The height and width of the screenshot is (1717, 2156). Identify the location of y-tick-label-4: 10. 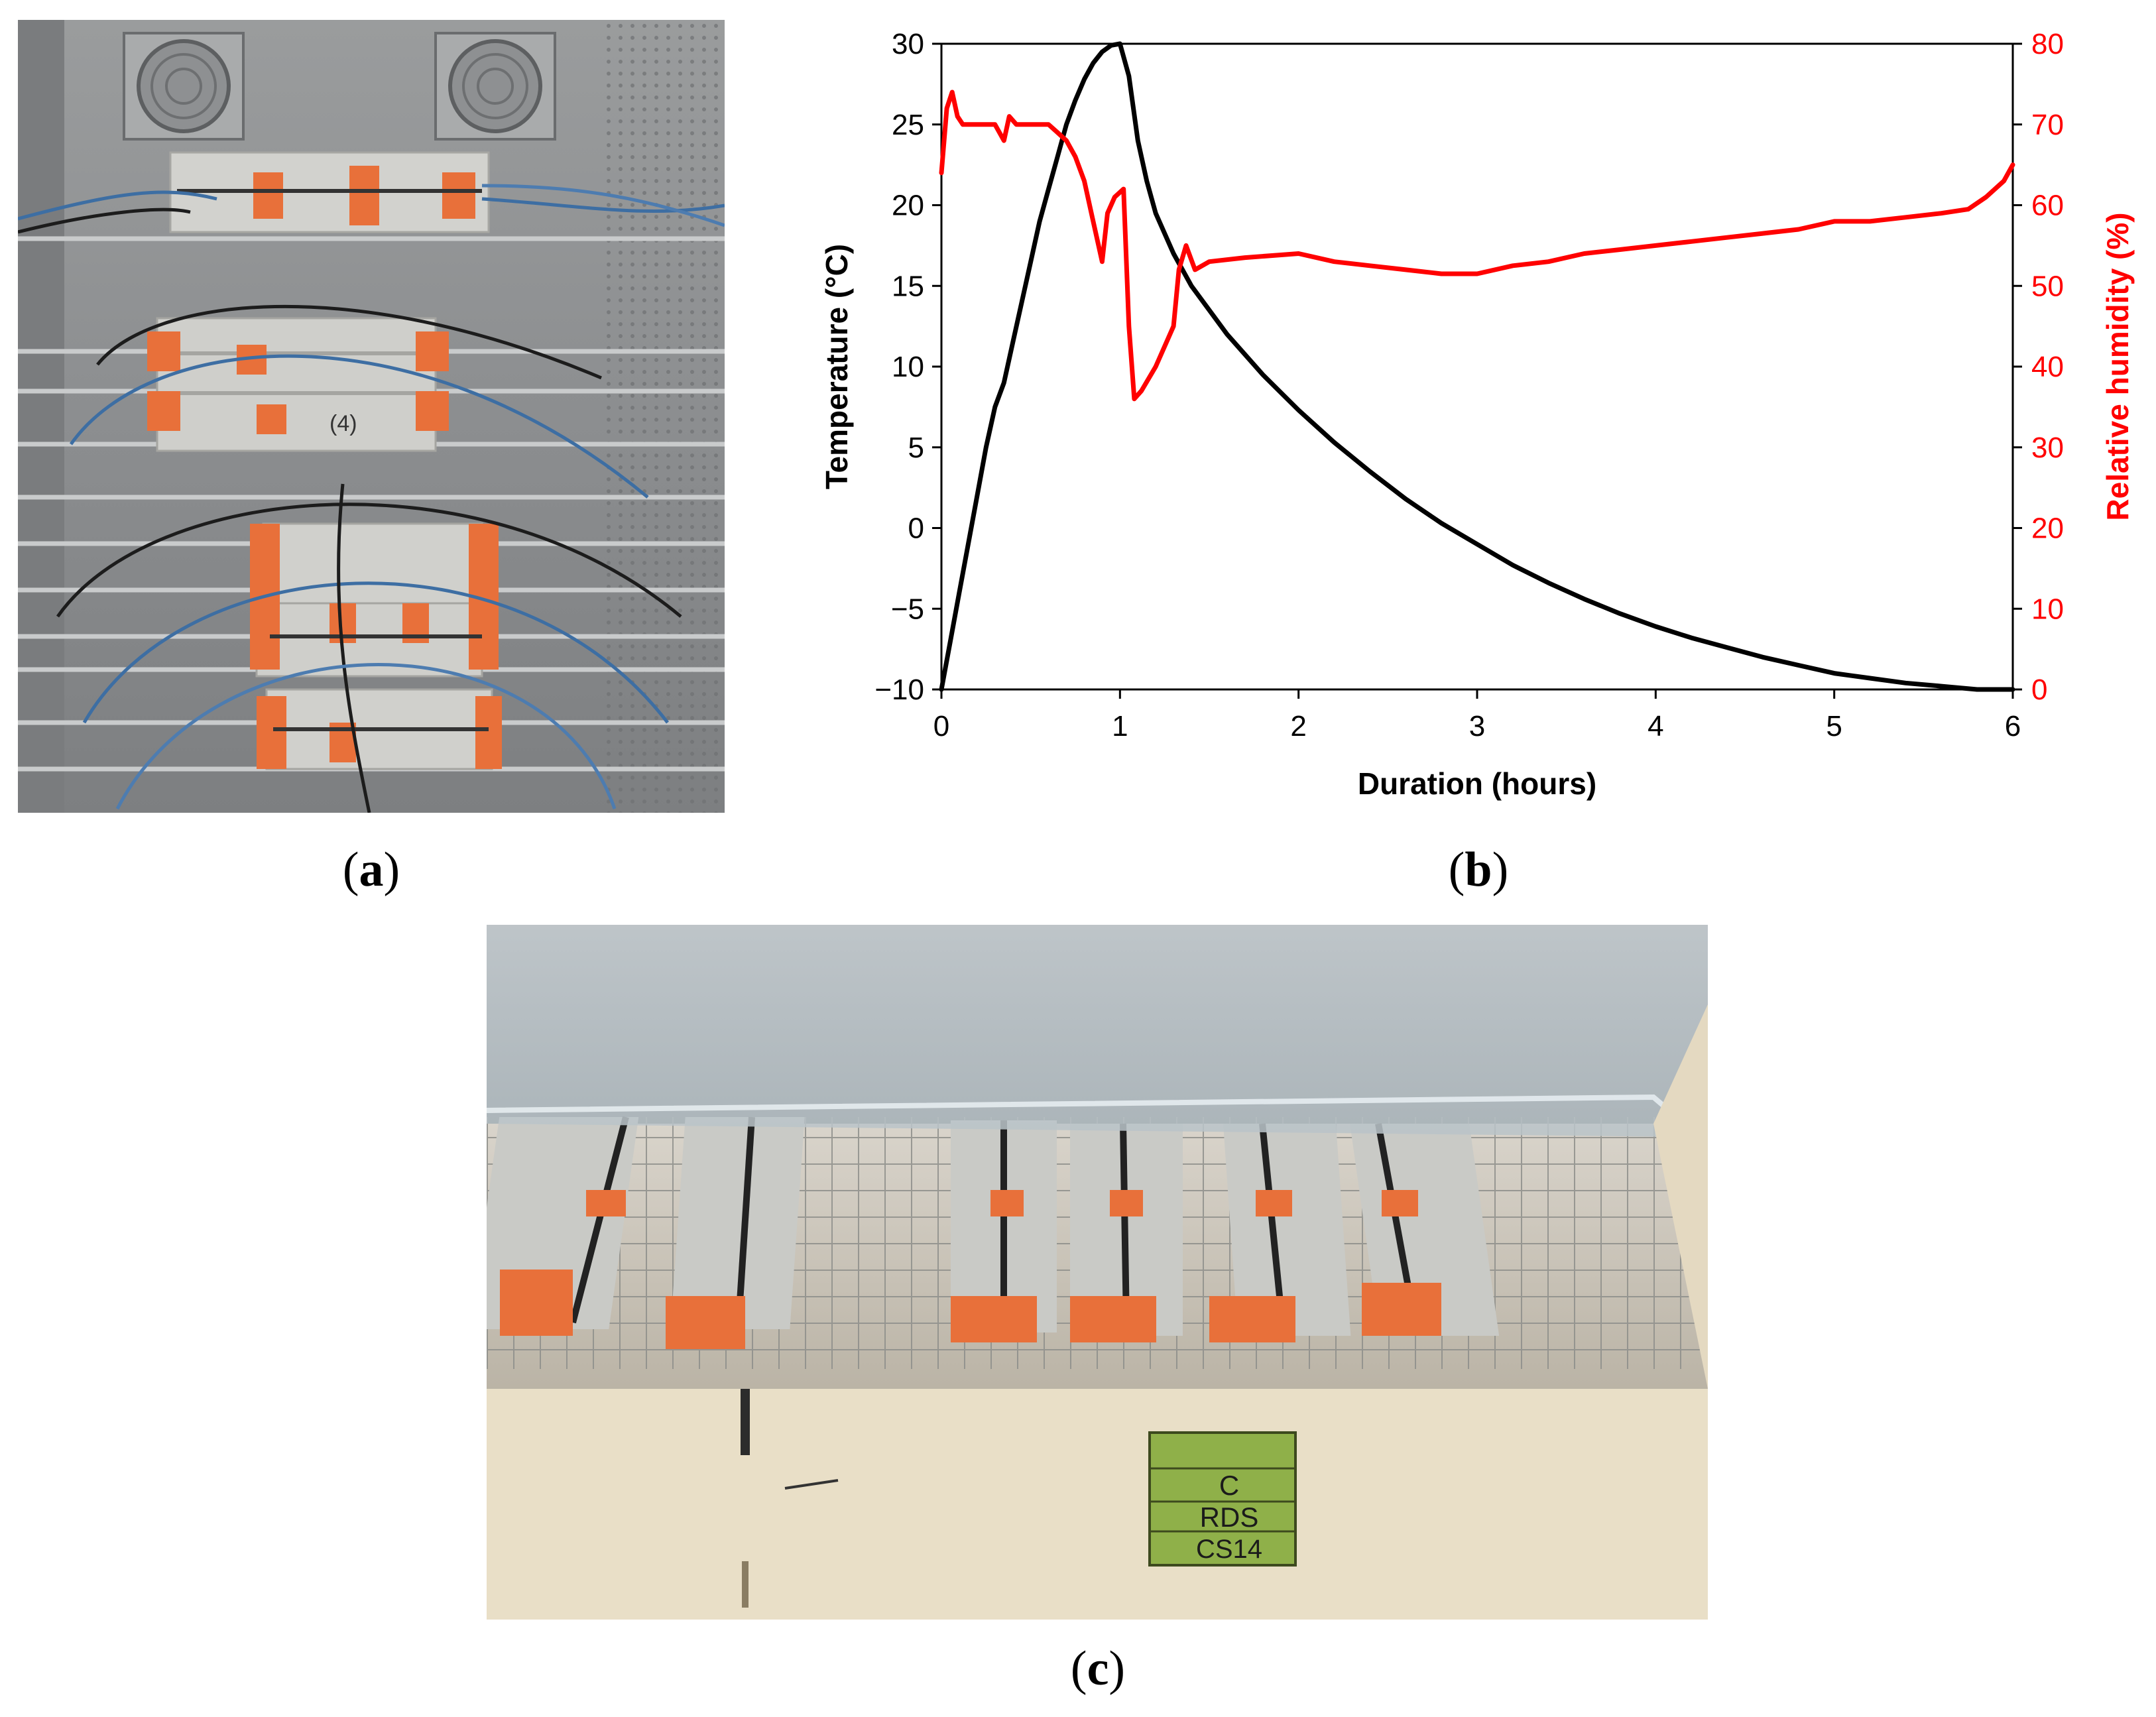
(908, 367).